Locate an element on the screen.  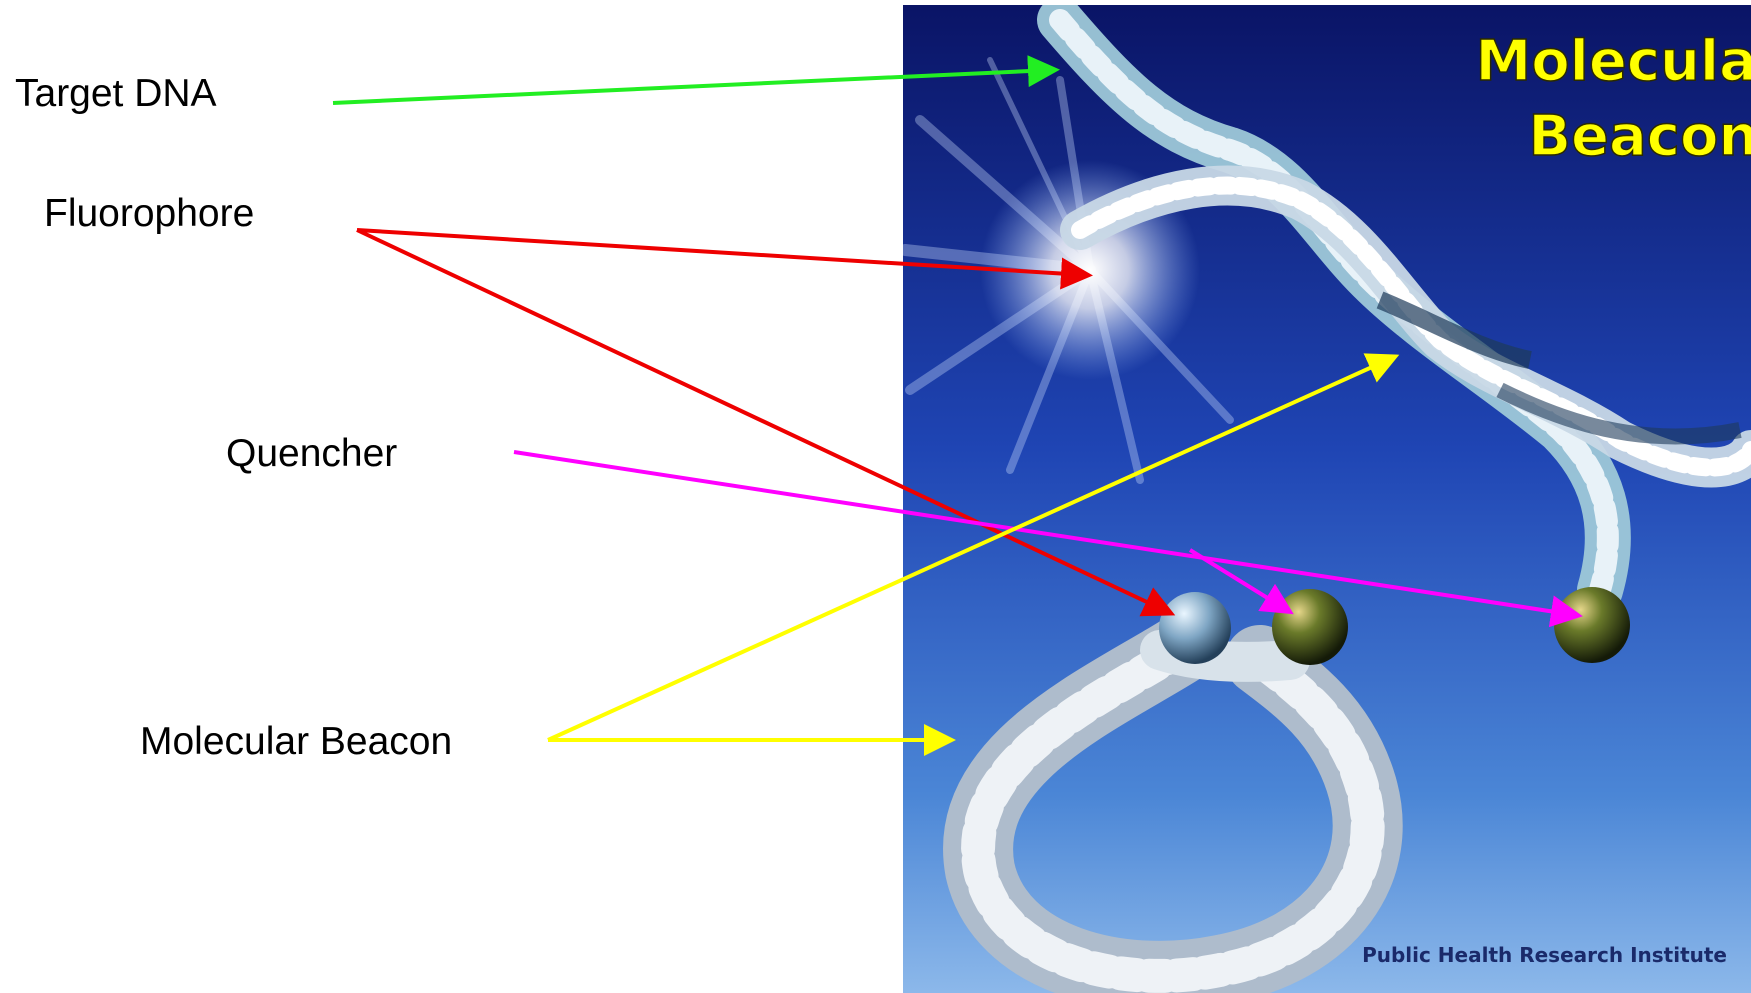
arrow-target-dna is located at coordinates (696, 80).